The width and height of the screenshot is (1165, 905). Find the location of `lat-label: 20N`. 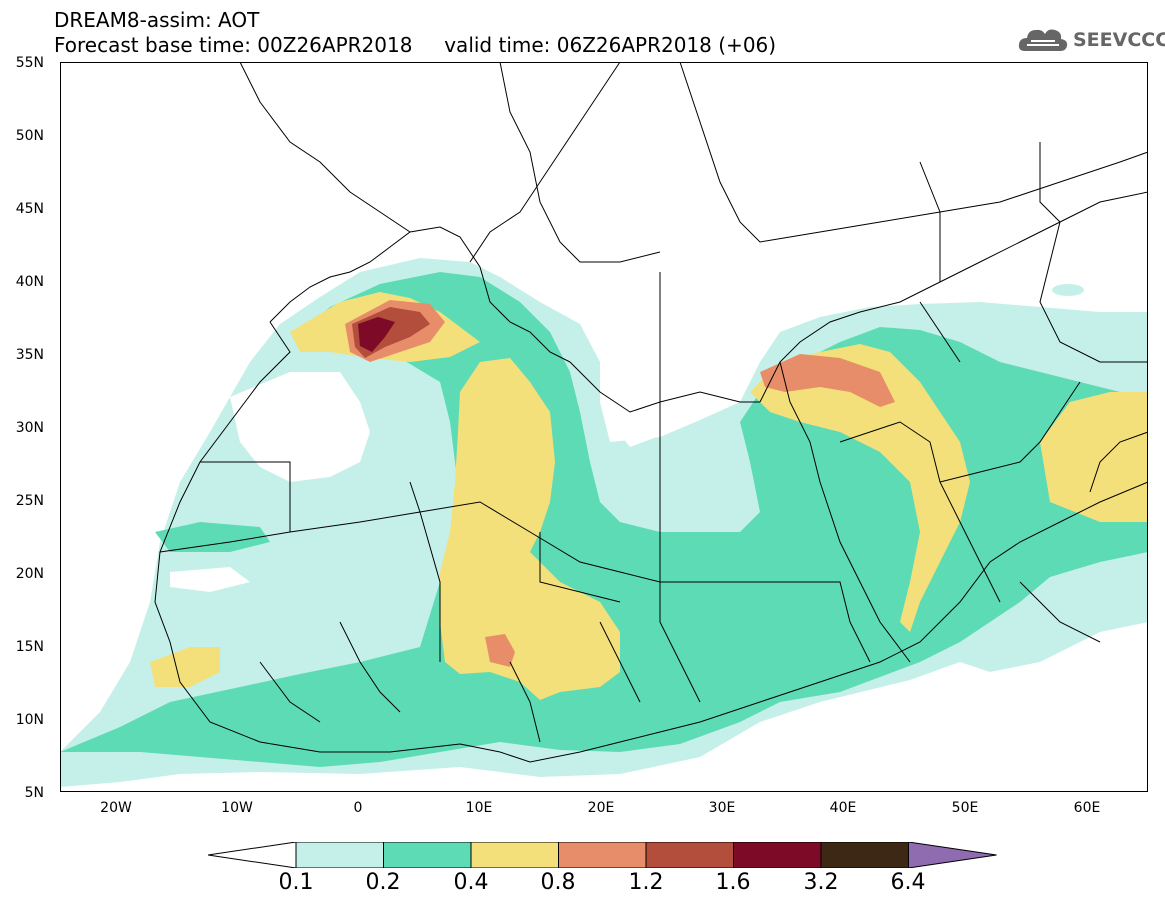

lat-label: 20N is located at coordinates (29, 574).